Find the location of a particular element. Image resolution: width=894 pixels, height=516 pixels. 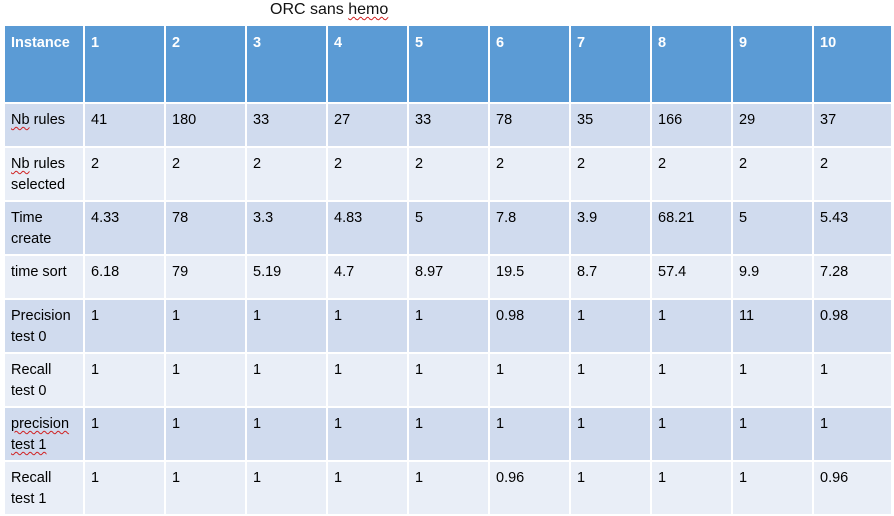

table-cell: 5.19 is located at coordinates (286, 277).